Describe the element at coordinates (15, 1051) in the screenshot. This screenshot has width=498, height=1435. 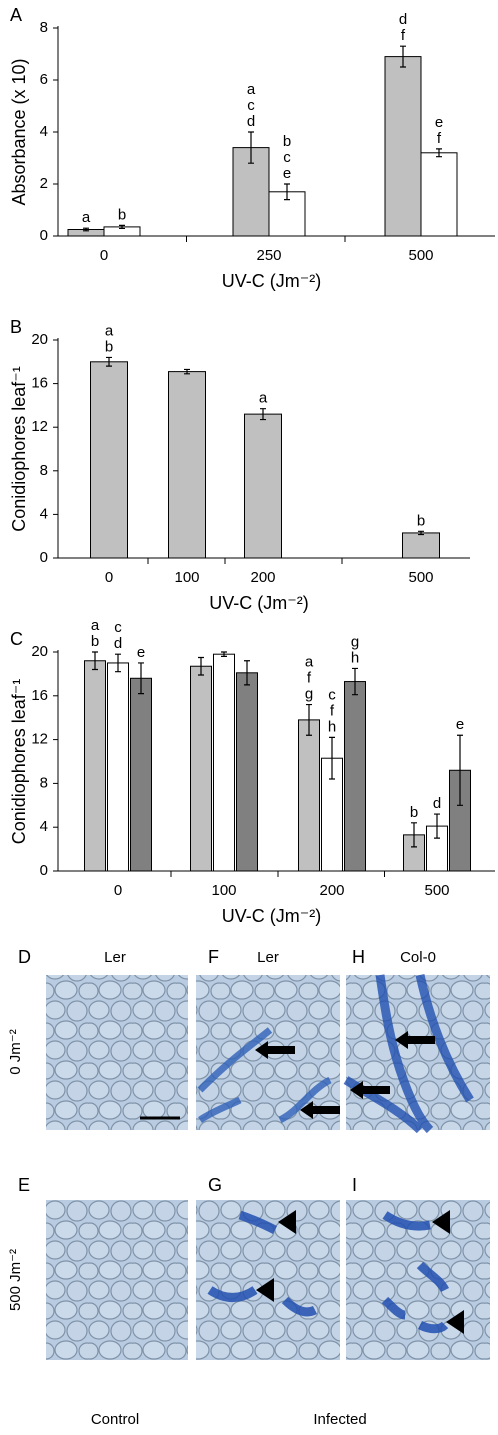
I see `row-label: 0 Jm⁻²` at that location.